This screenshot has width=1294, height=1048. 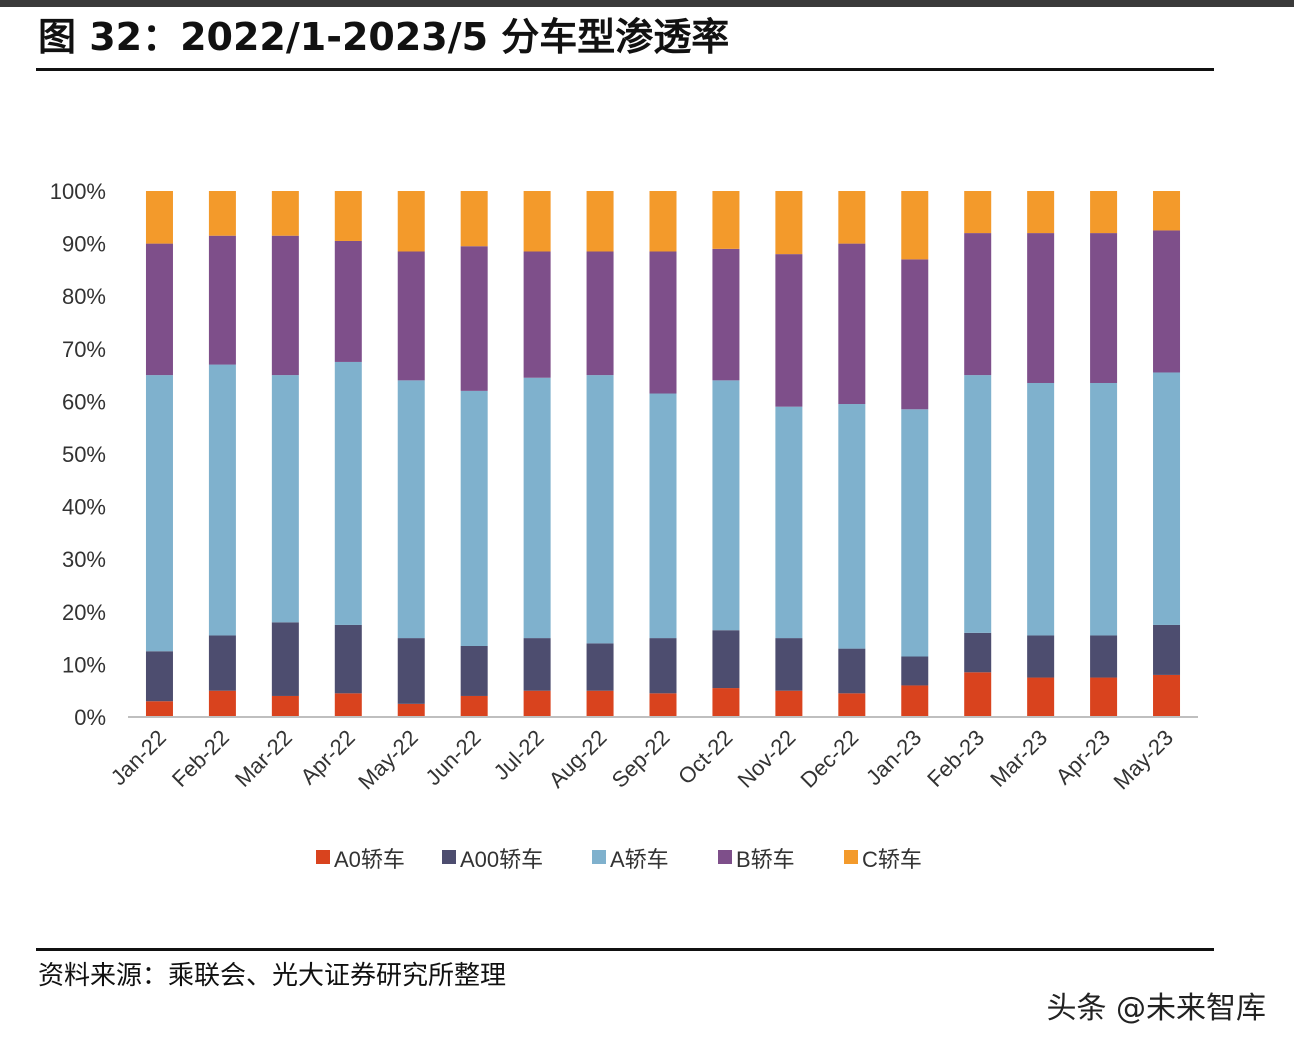 What do you see at coordinates (84, 349) in the screenshot?
I see `y-tick-label: 70%` at bounding box center [84, 349].